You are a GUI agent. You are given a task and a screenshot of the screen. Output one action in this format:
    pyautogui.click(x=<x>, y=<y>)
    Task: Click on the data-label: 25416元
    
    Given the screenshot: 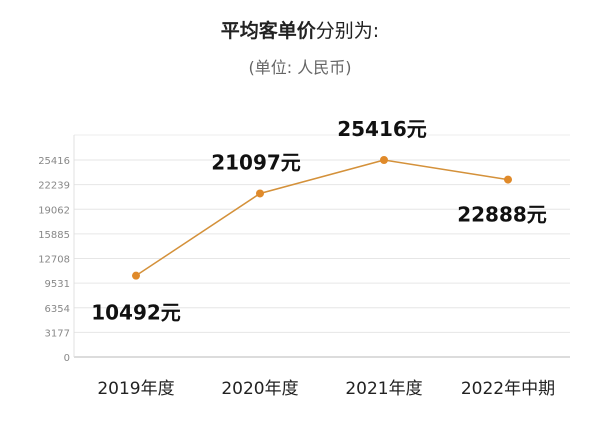 What is the action you would take?
    pyautogui.click(x=382, y=129)
    